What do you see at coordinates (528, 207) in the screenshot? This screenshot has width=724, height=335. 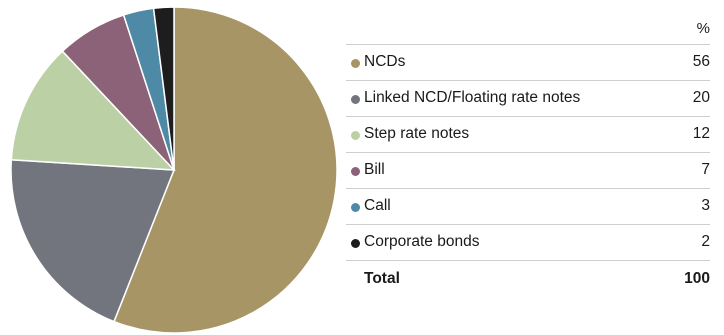 I see `legend-row-call: Call 3` at bounding box center [528, 207].